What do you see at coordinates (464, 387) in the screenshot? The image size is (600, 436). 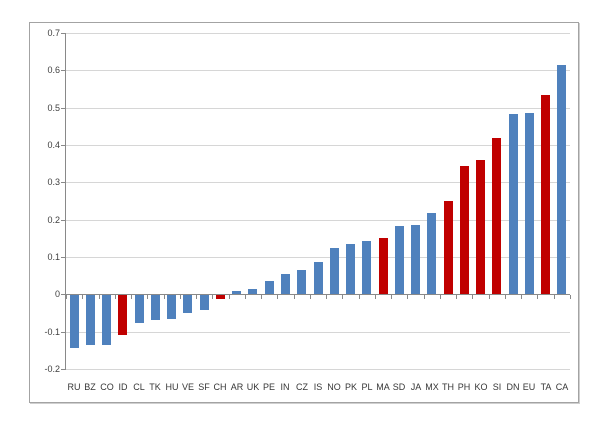 I see `x-axis-label-ph: PH` at bounding box center [464, 387].